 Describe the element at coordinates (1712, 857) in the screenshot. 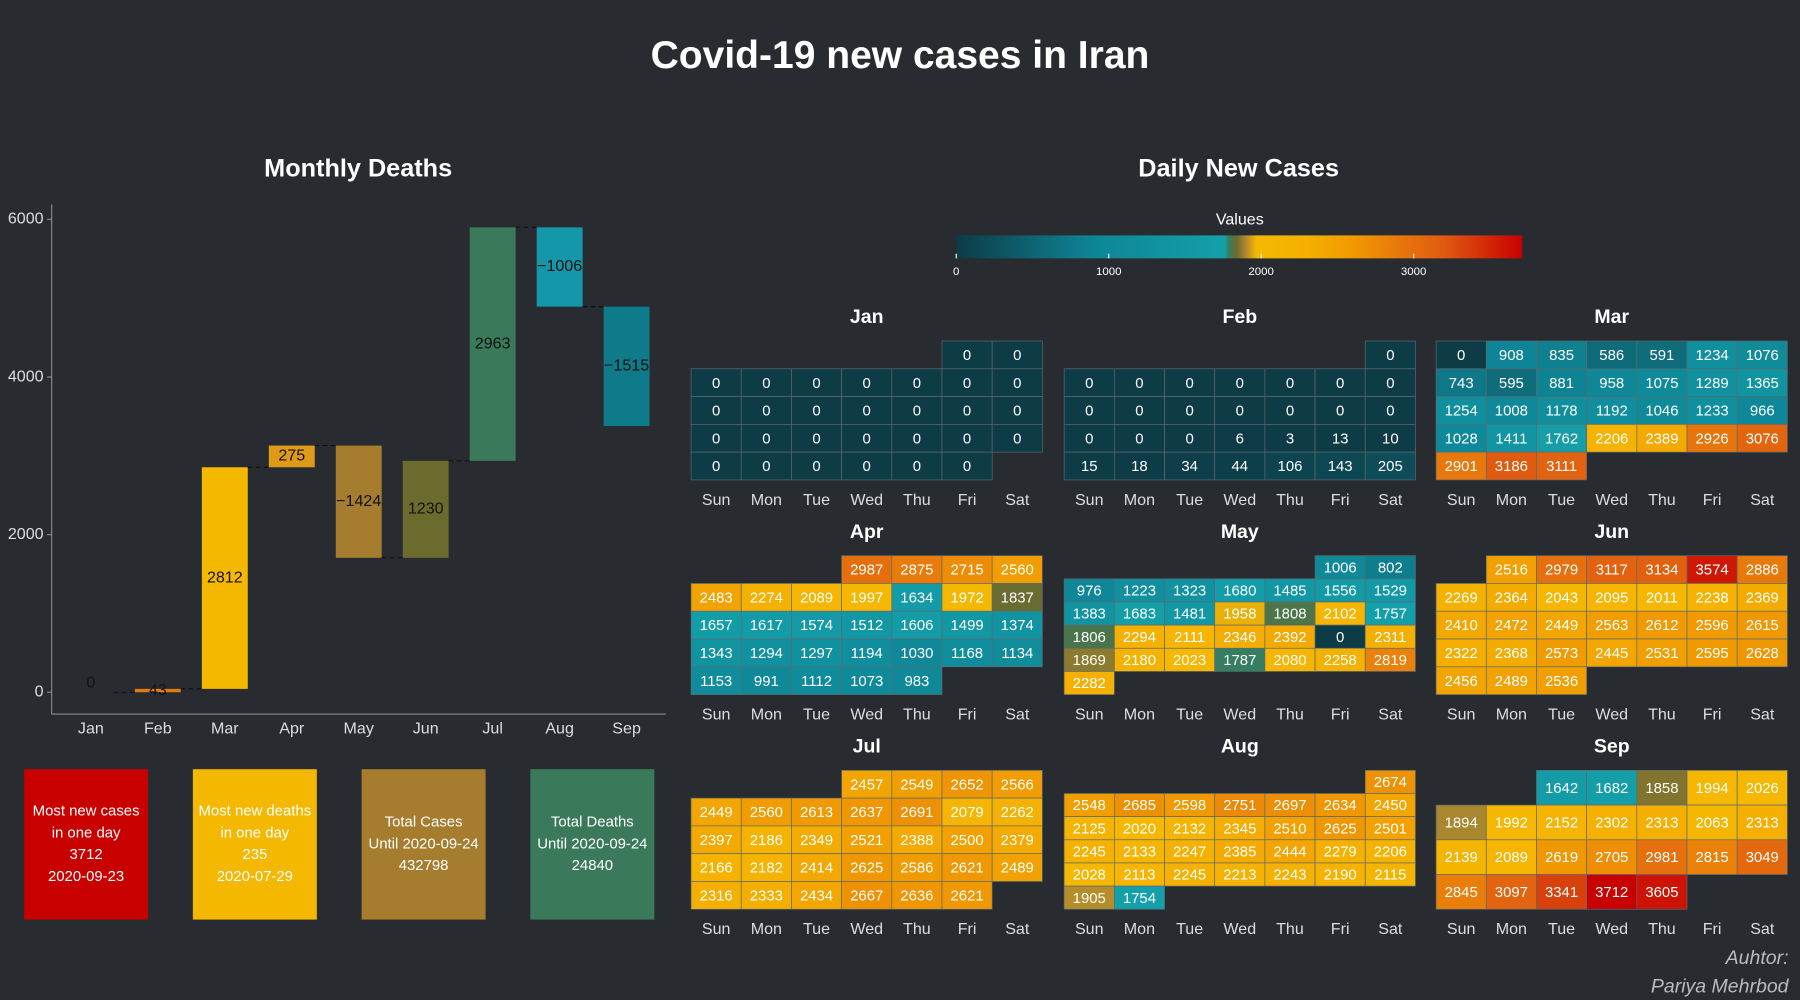

I see `day-value: 2815` at that location.